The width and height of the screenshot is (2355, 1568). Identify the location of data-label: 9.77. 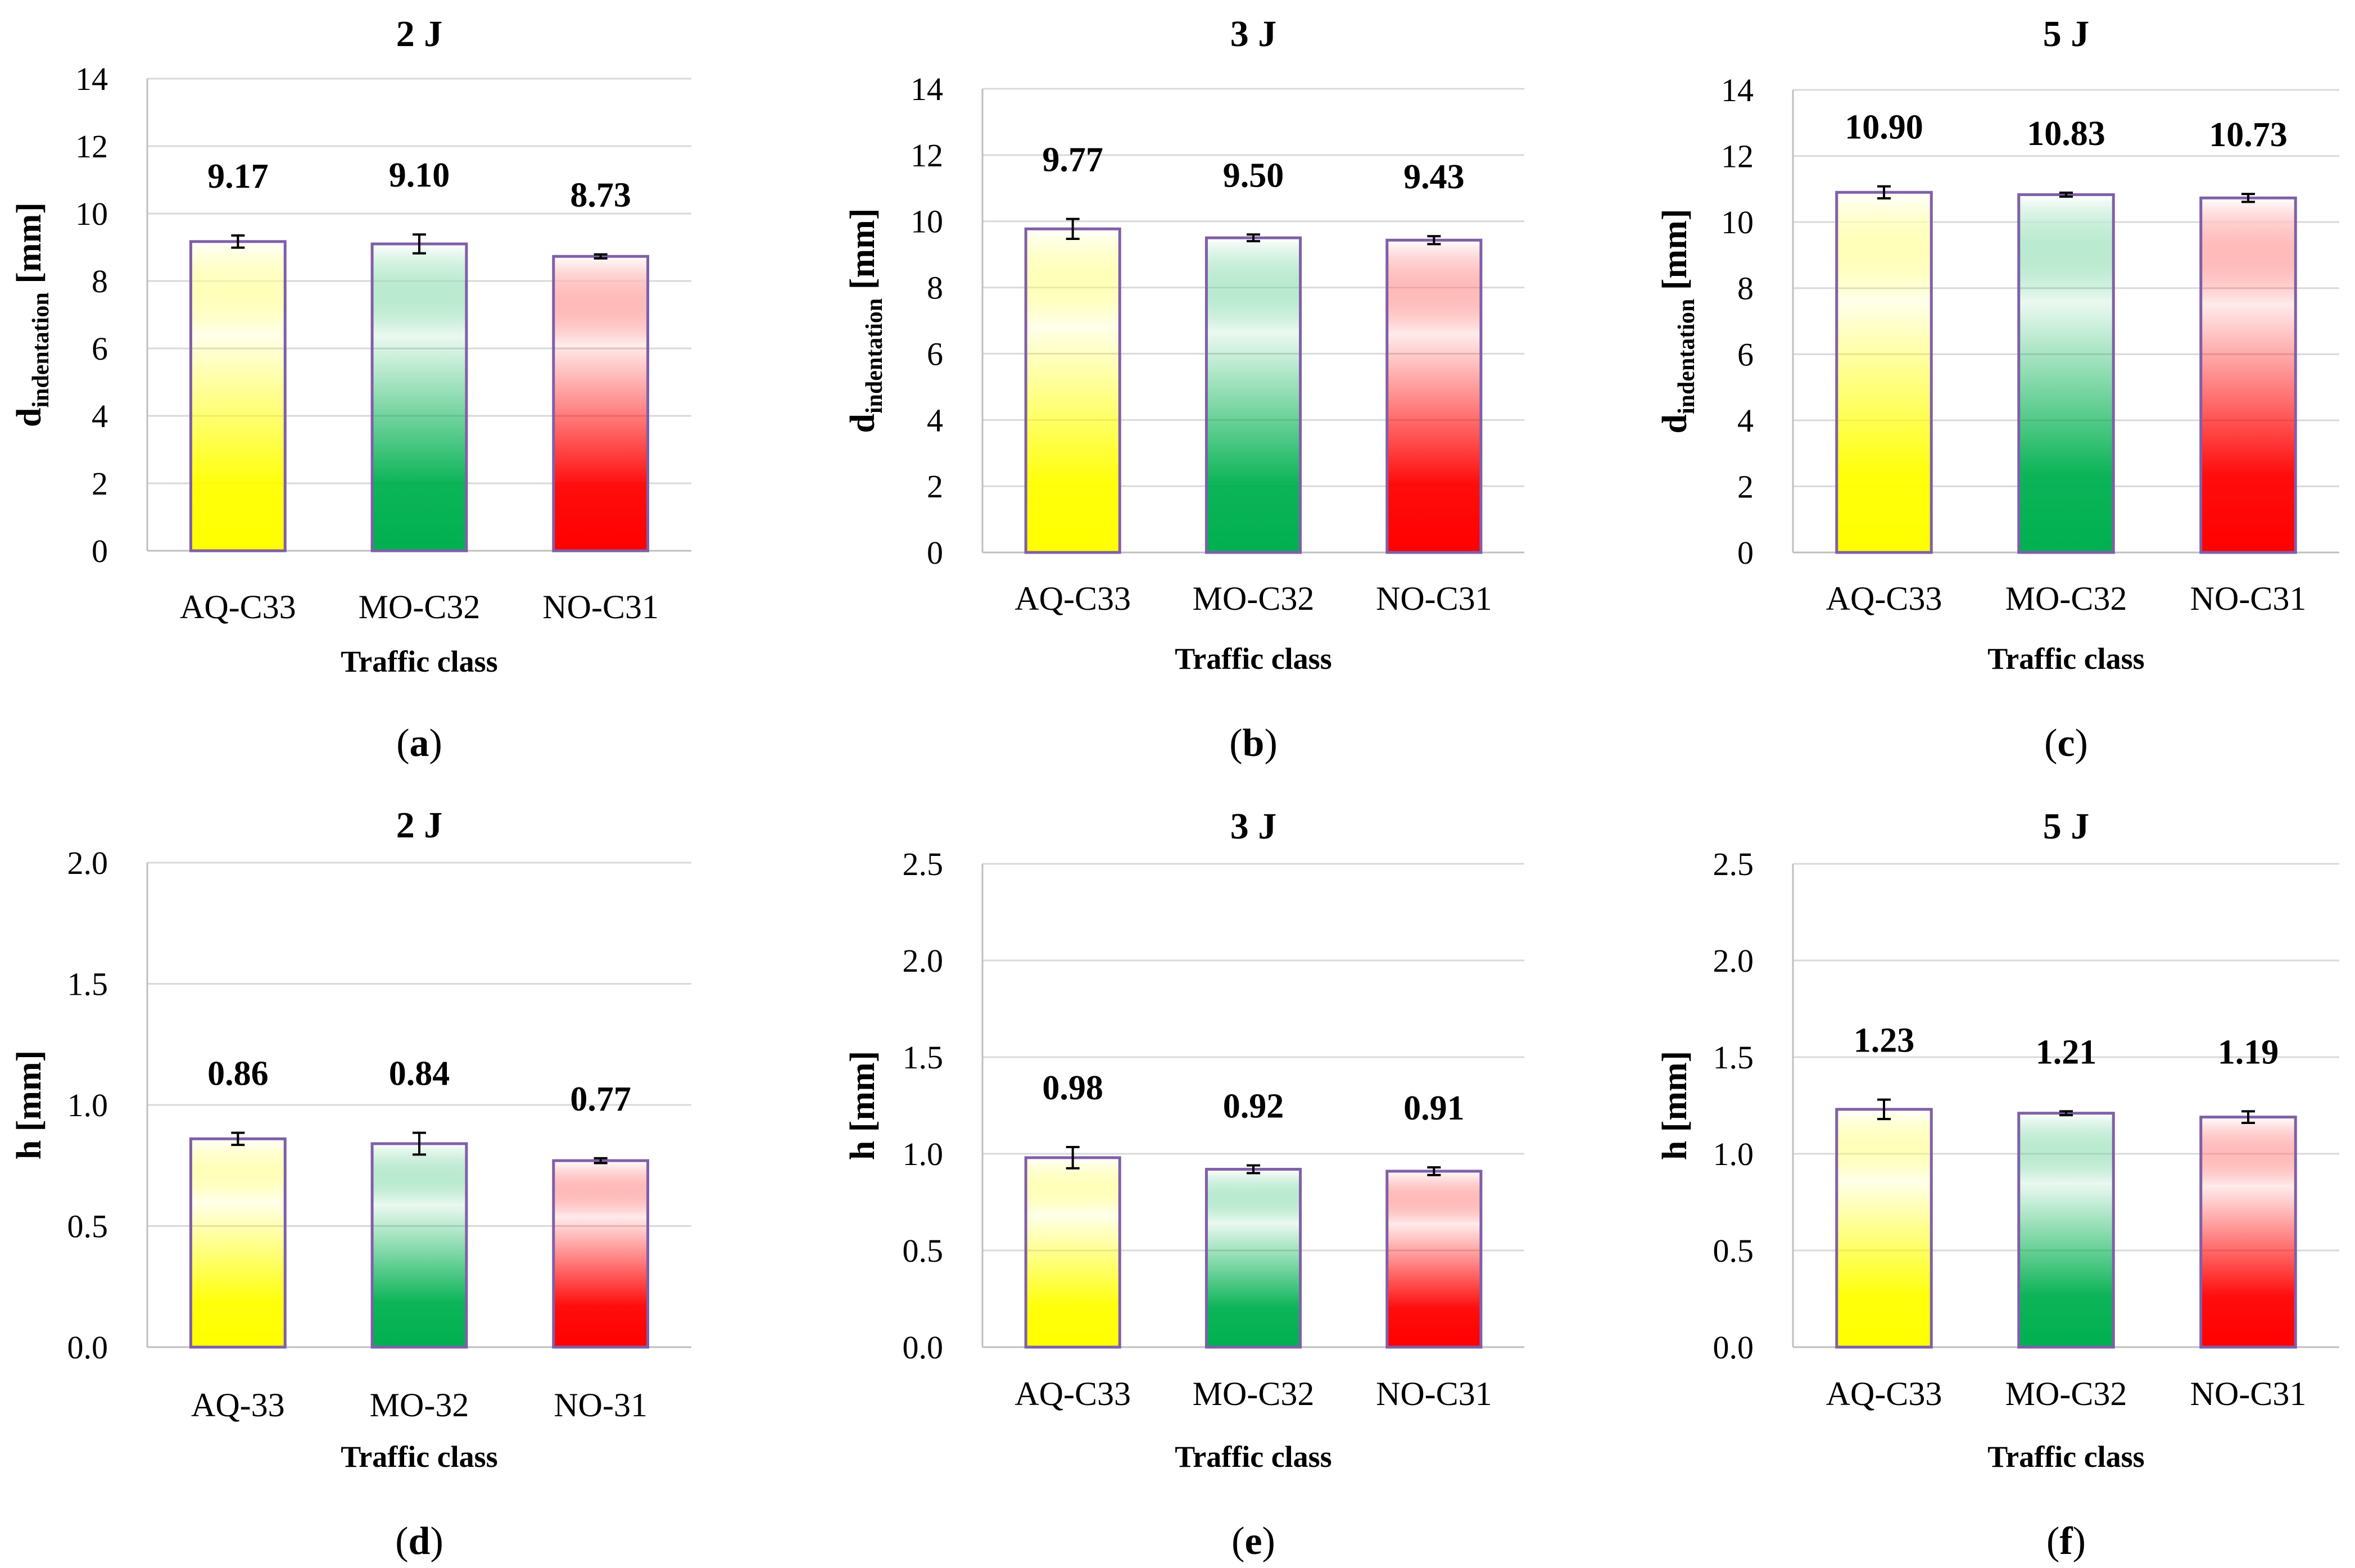
(1072, 160).